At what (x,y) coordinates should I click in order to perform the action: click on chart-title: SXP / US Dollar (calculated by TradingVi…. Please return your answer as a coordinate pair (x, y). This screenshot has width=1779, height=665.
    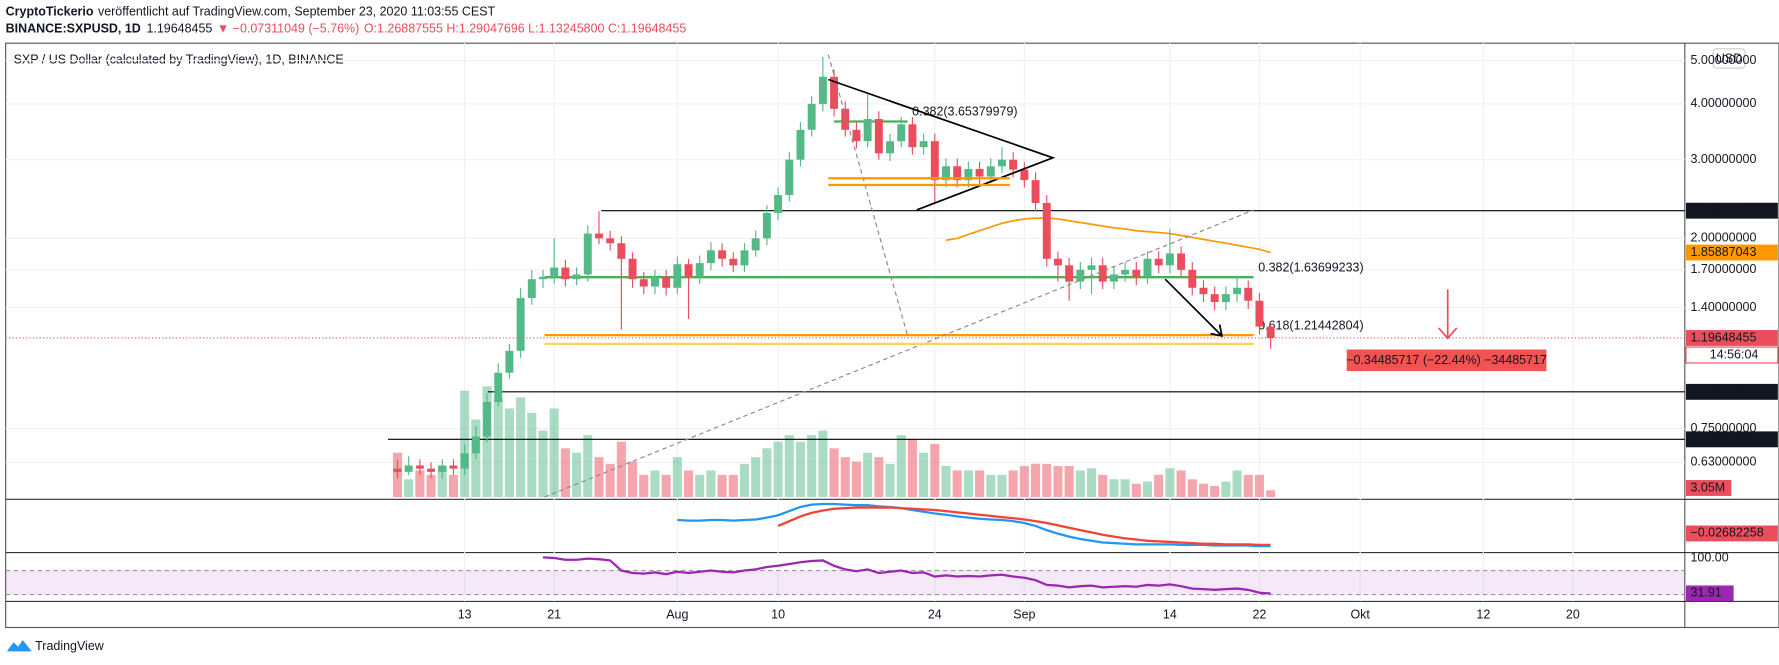
    Looking at the image, I should click on (179, 60).